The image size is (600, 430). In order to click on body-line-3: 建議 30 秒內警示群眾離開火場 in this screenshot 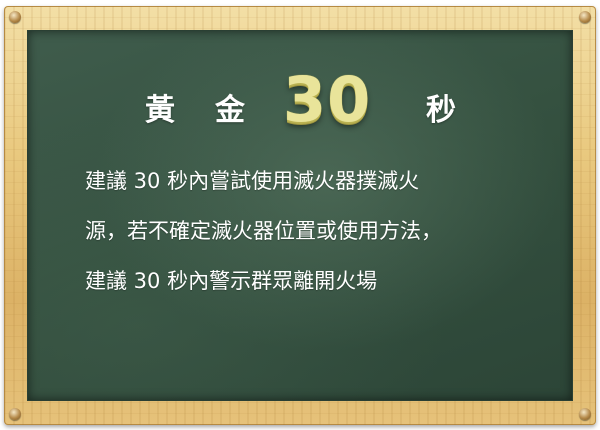, I will do `click(231, 281)`.